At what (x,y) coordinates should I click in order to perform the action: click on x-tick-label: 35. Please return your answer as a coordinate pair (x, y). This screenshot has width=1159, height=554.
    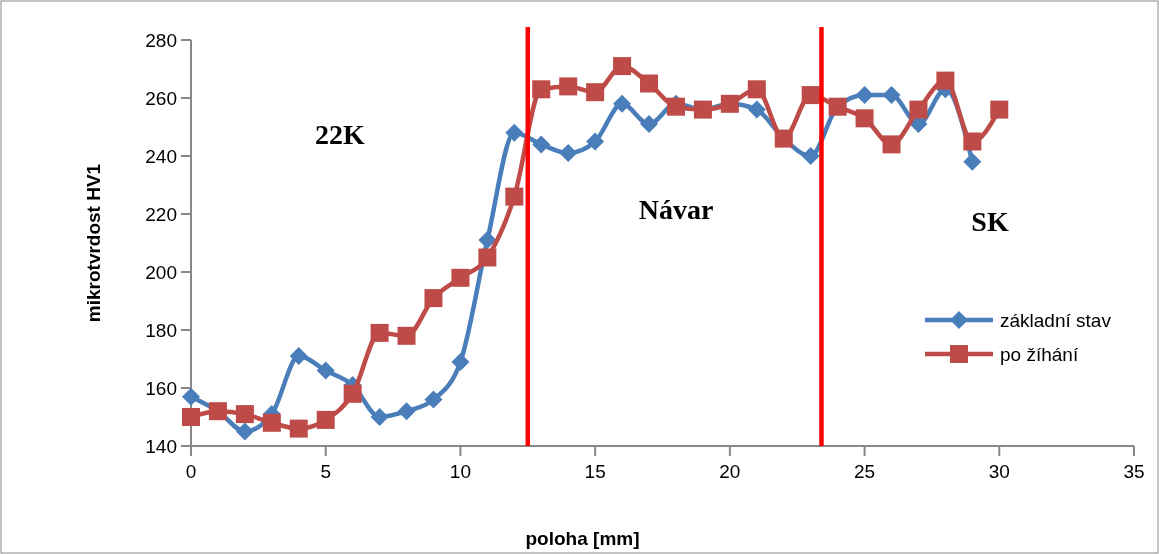
    Looking at the image, I should click on (1134, 471).